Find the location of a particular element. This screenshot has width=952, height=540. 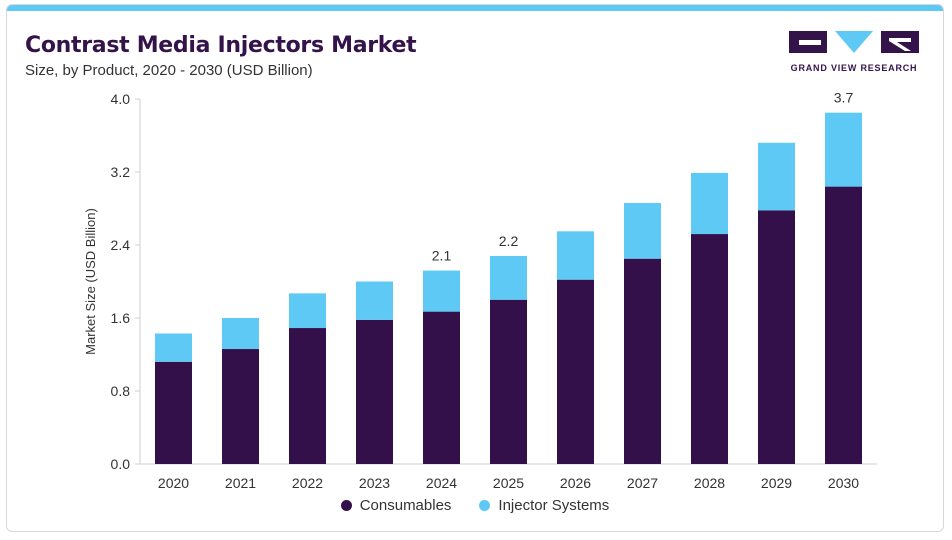

x-tick-label: 2026 is located at coordinates (575, 483).